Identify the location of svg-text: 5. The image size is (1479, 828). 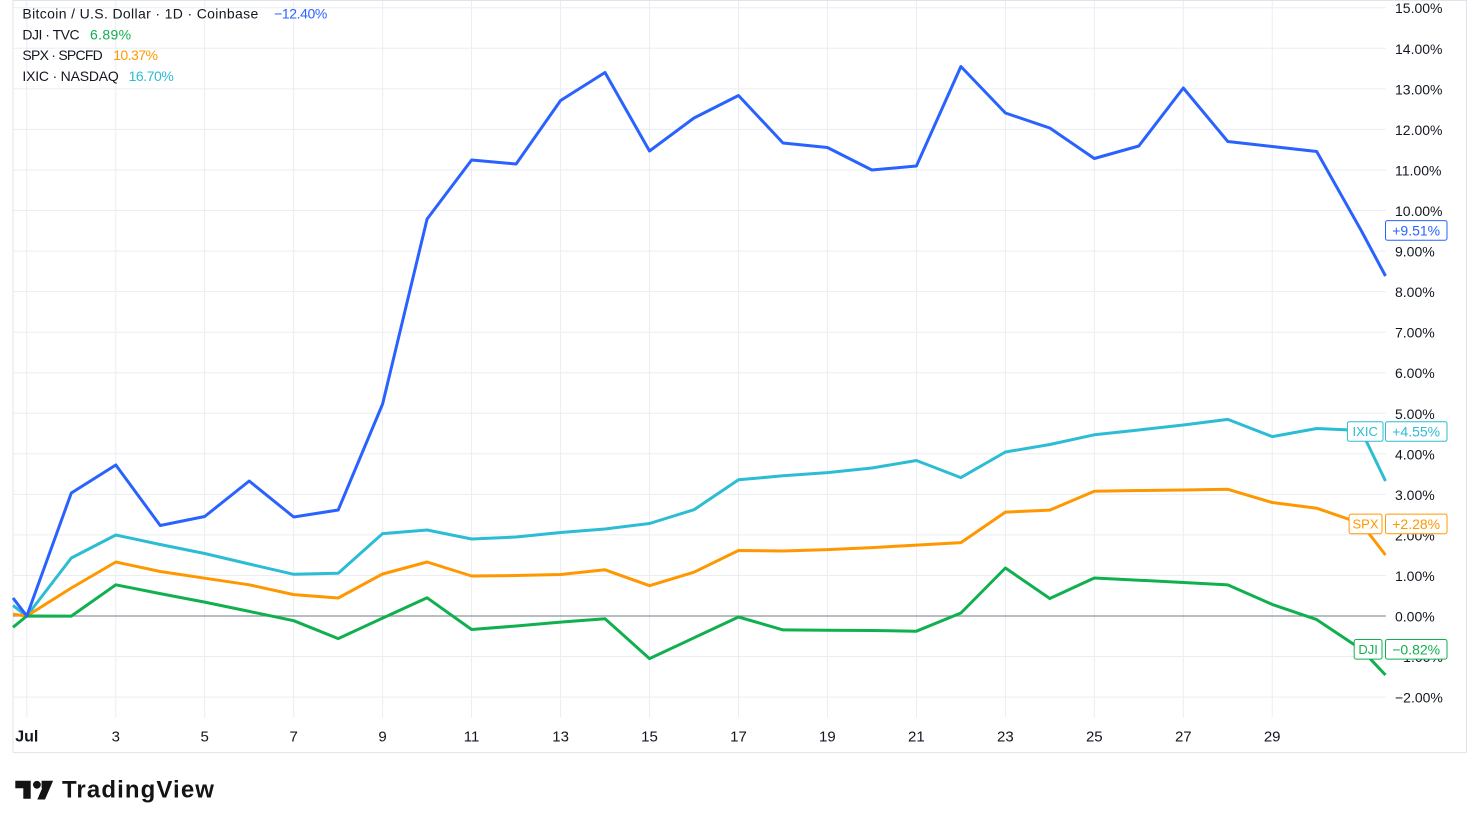
(205, 737).